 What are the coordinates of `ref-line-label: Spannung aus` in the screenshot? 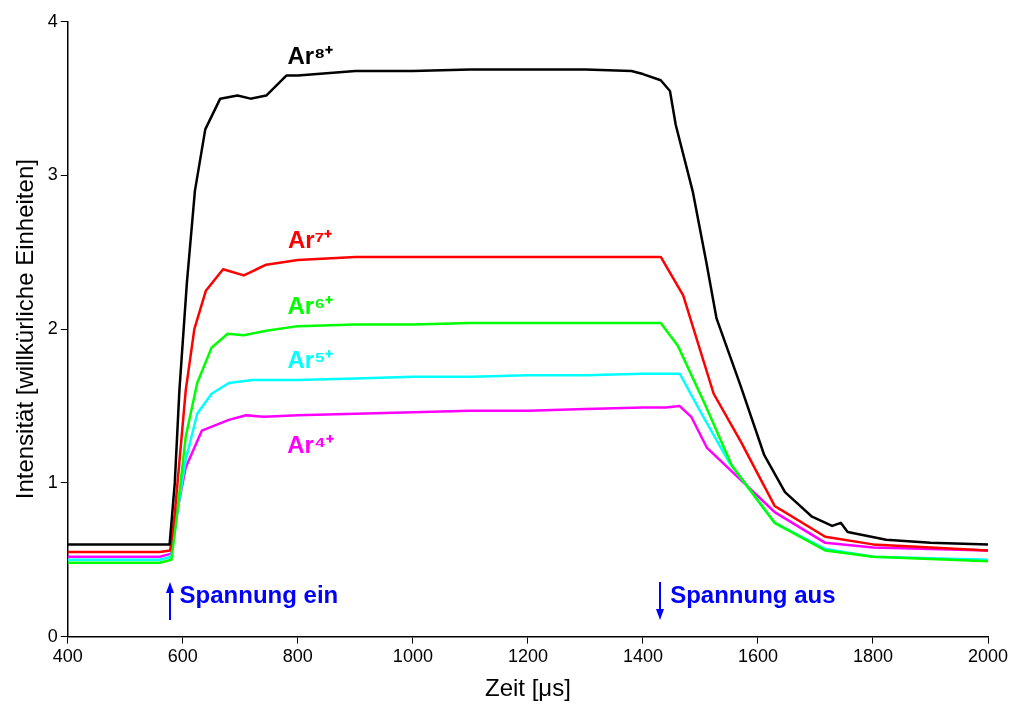 It's located at (753, 595).